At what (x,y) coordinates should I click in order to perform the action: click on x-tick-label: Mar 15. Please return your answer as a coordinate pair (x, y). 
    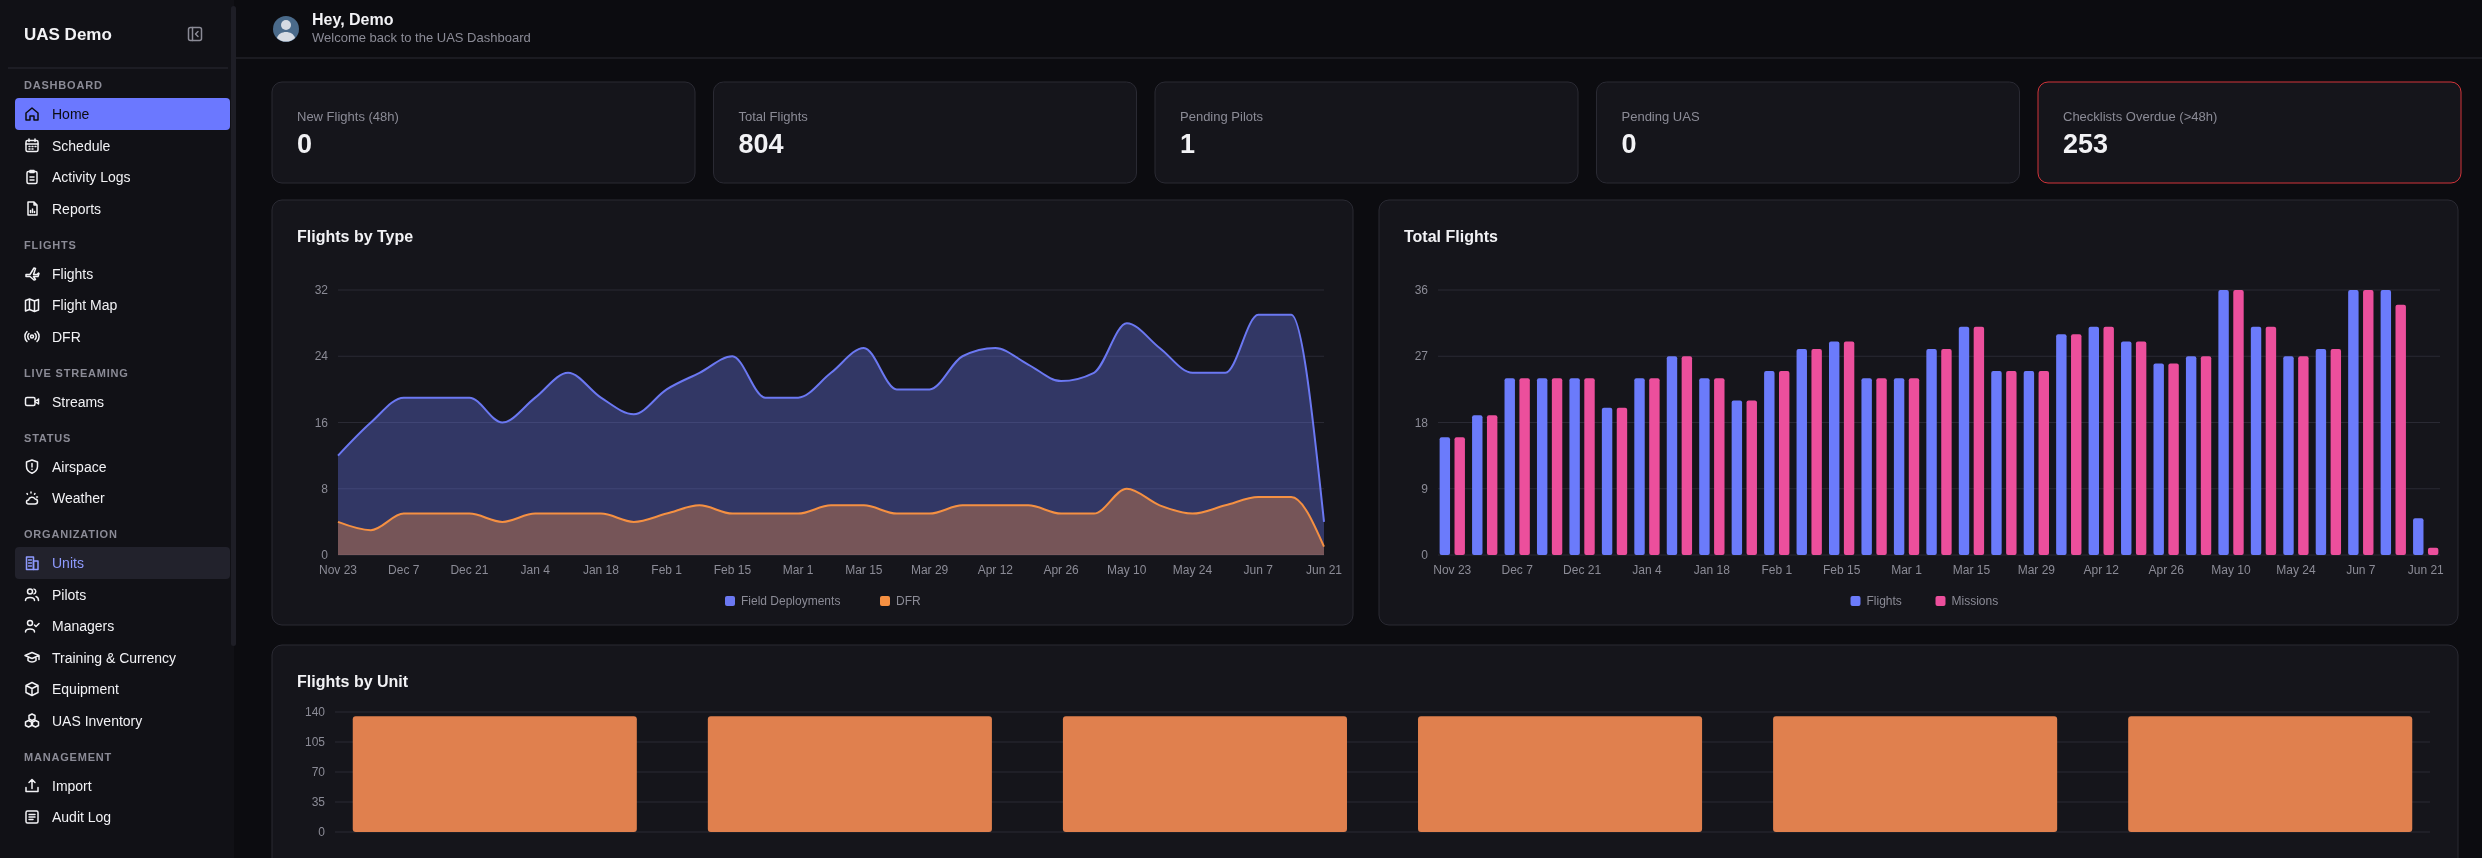
    Looking at the image, I should click on (864, 570).